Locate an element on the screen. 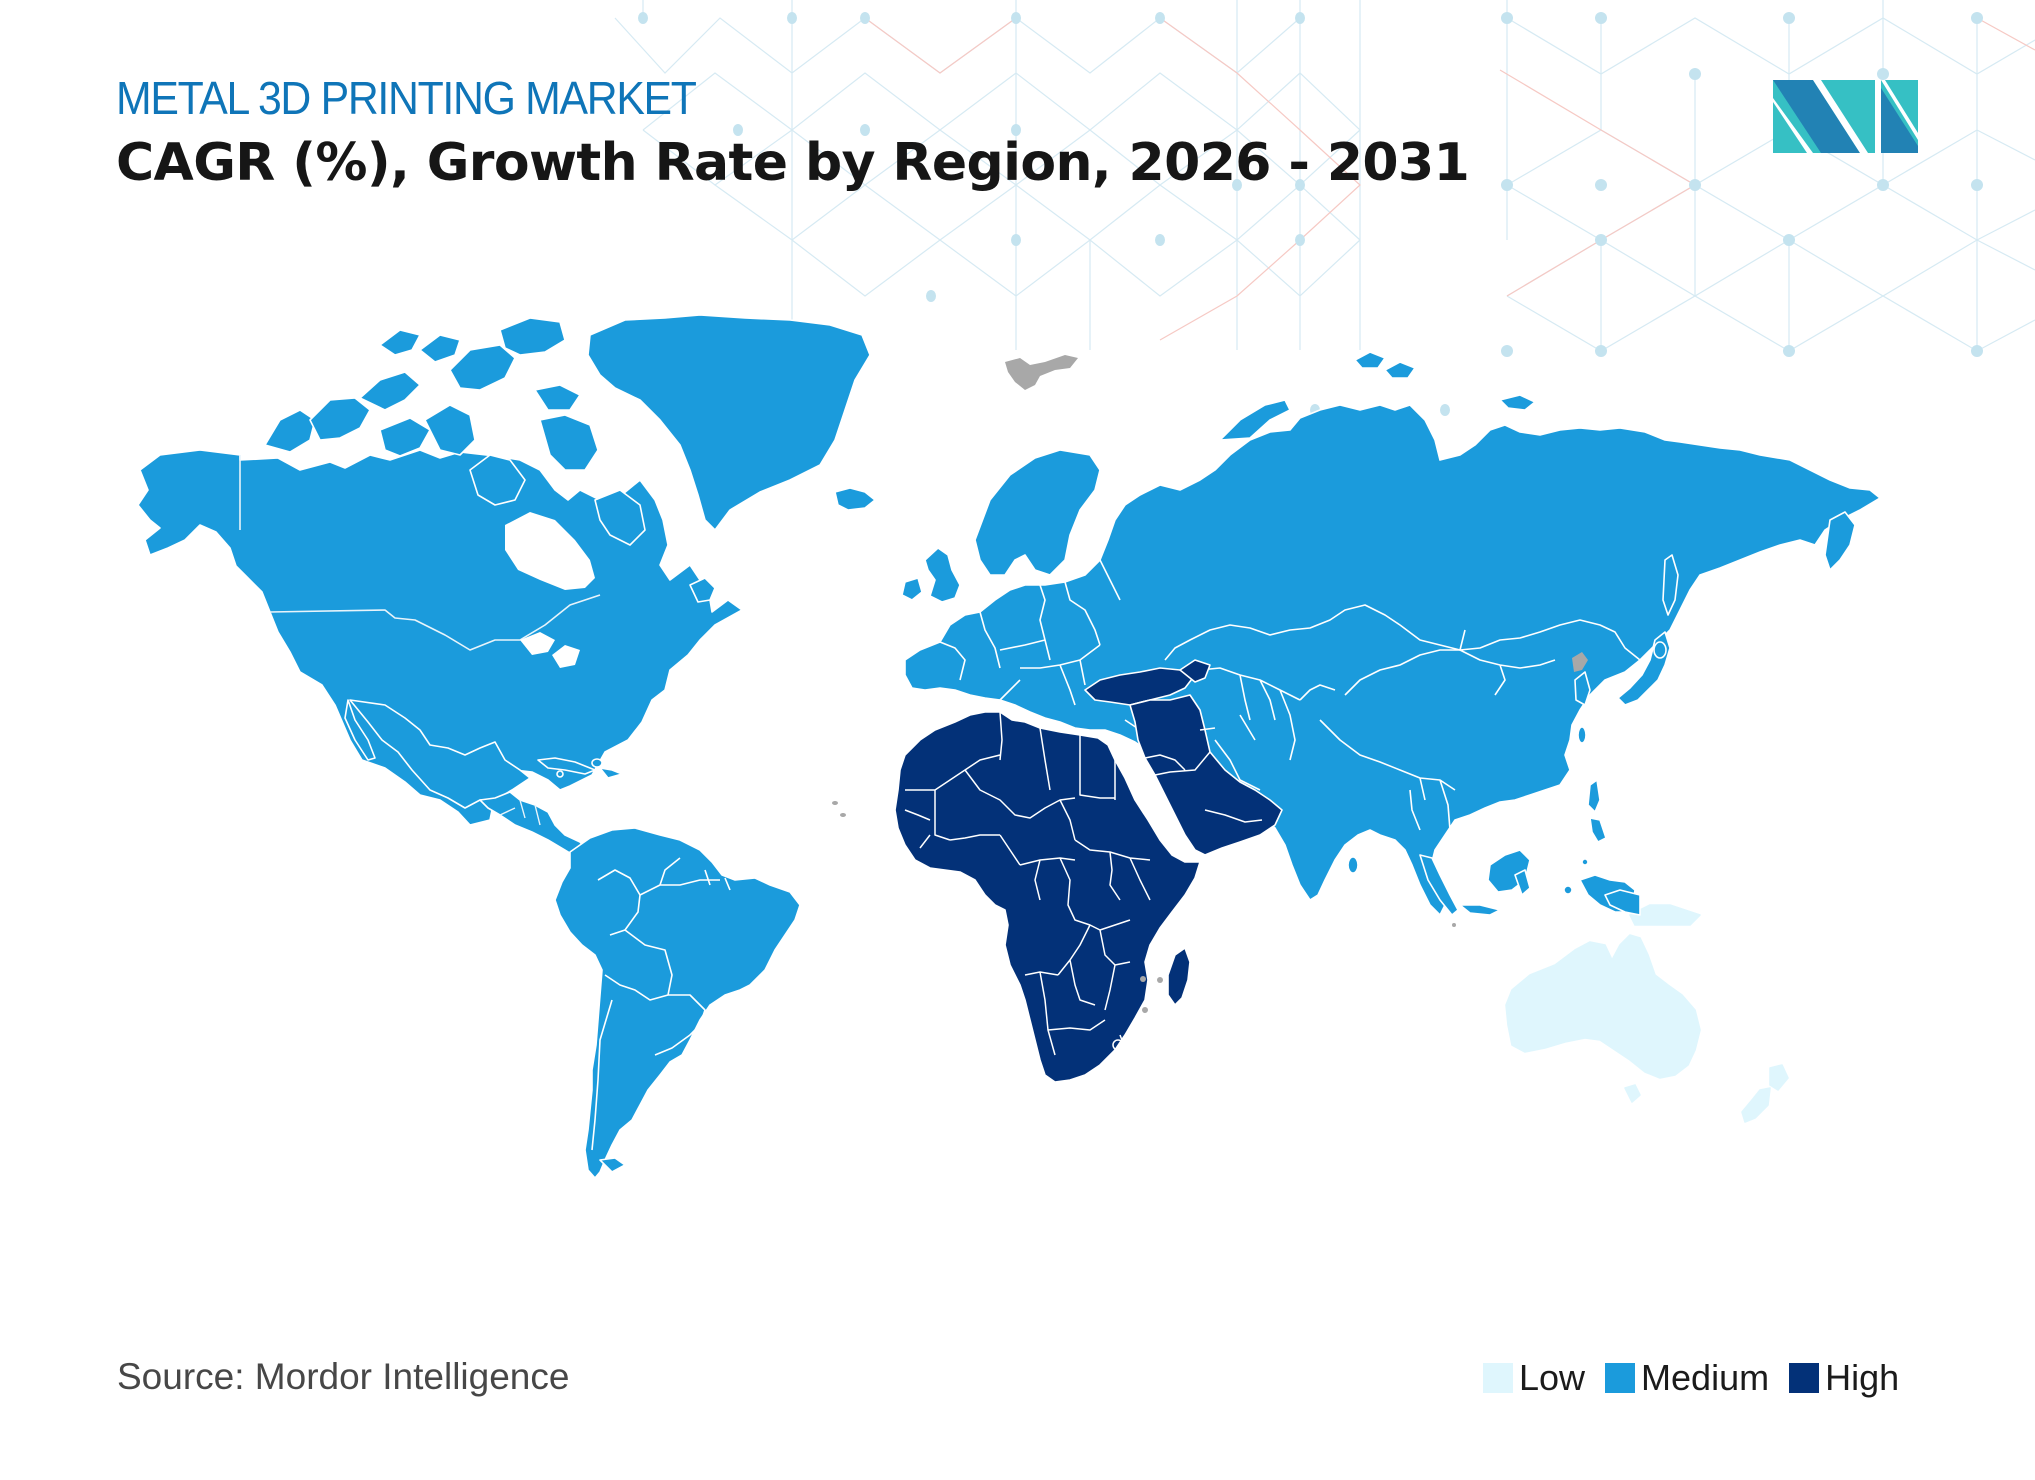 The height and width of the screenshot is (1480, 2035). europe-asia-borders is located at coordinates (1290, 695).